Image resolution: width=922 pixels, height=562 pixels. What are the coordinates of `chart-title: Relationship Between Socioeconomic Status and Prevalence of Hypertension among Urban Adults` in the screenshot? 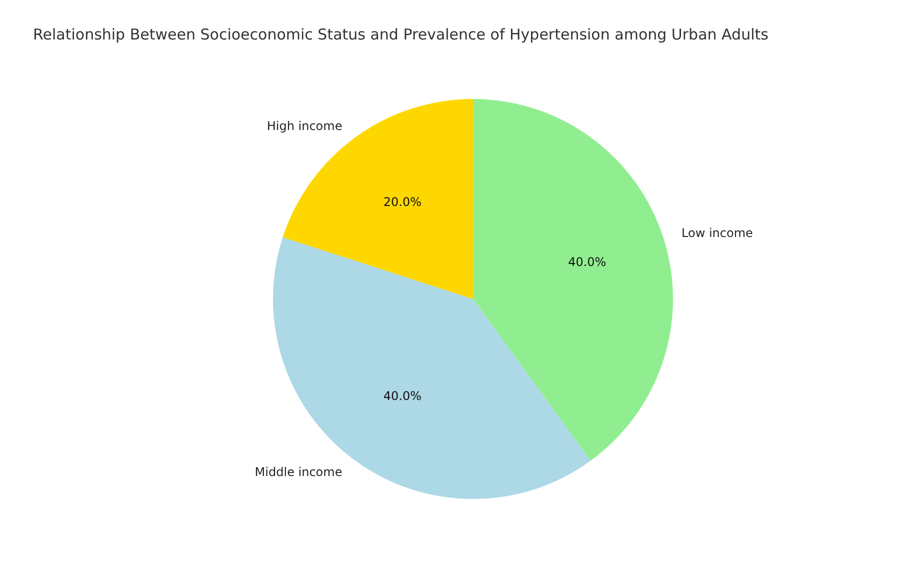 It's located at (401, 35).